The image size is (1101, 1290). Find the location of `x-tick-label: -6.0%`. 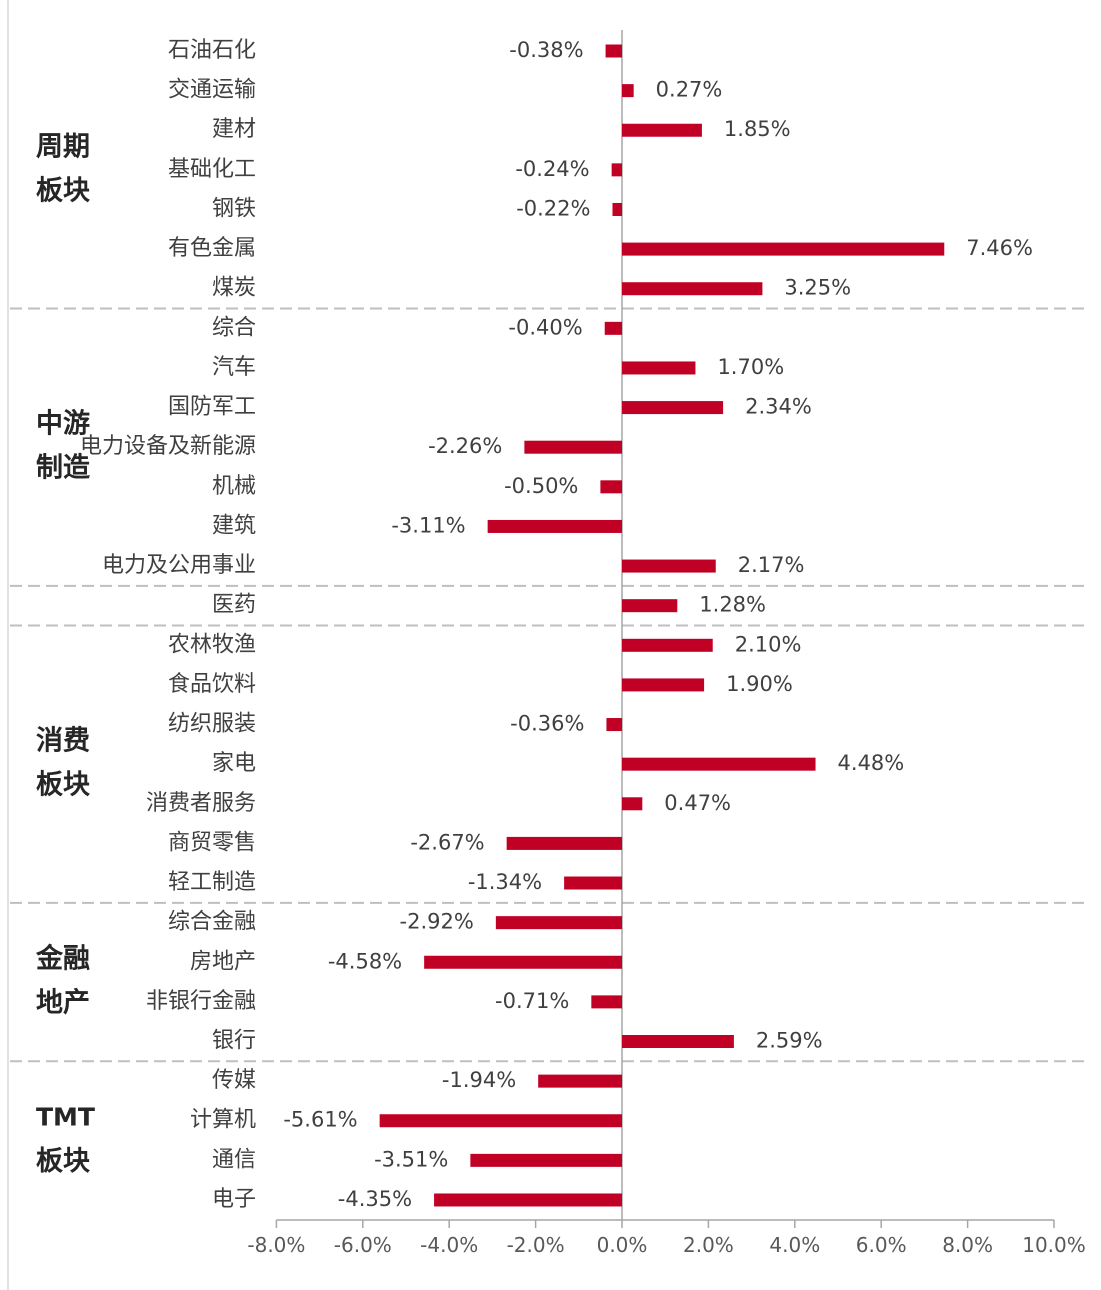

x-tick-label: -6.0% is located at coordinates (363, 1245).